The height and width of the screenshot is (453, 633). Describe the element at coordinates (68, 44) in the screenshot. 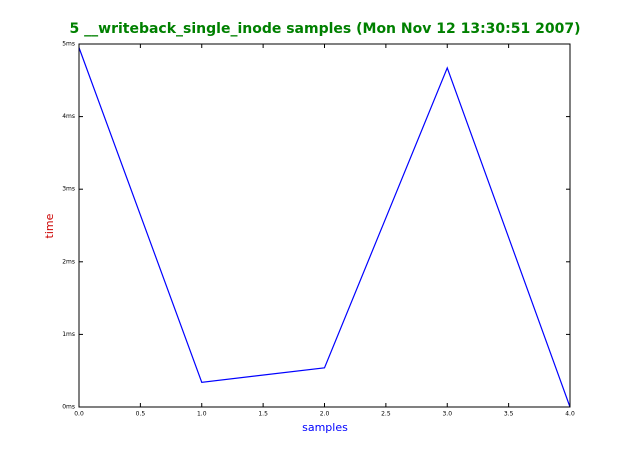

I see `y-tick-label: 5ms` at that location.